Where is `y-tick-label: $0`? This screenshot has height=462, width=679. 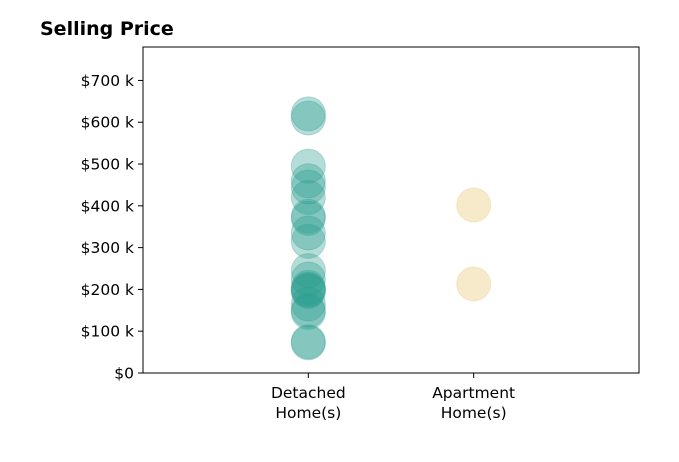
y-tick-label: $0 is located at coordinates (124, 374).